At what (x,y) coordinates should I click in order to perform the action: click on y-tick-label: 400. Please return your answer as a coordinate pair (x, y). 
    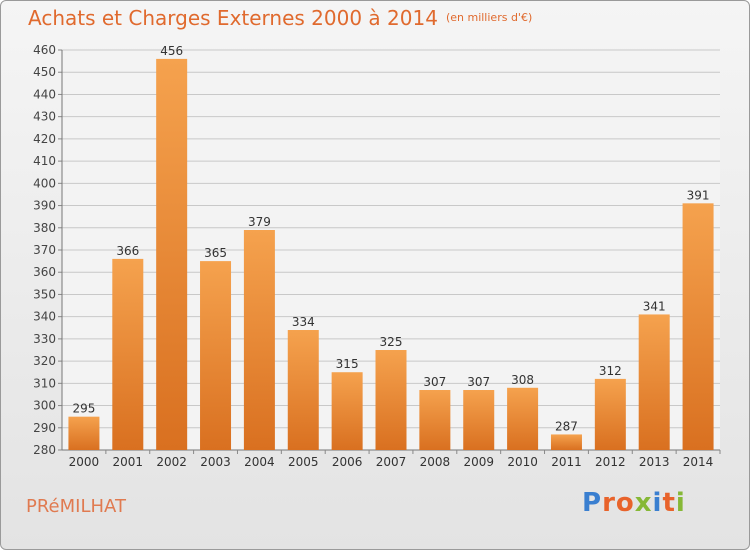
    Looking at the image, I should click on (44, 183).